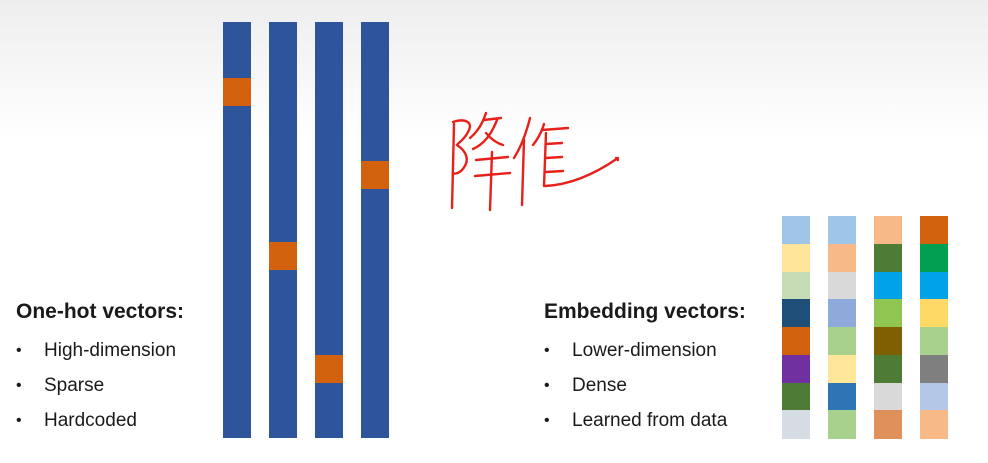  I want to click on onehot-bullet-list: • High-dimension • Sparse • Hardcoded, so click(96, 385).